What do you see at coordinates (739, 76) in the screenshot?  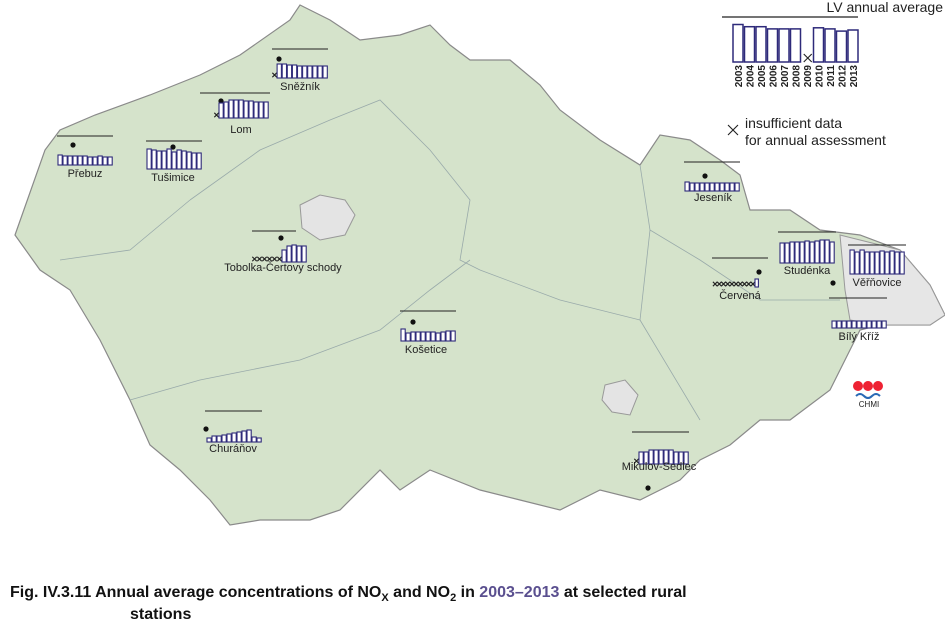 I see `legend-year: 2003` at bounding box center [739, 76].